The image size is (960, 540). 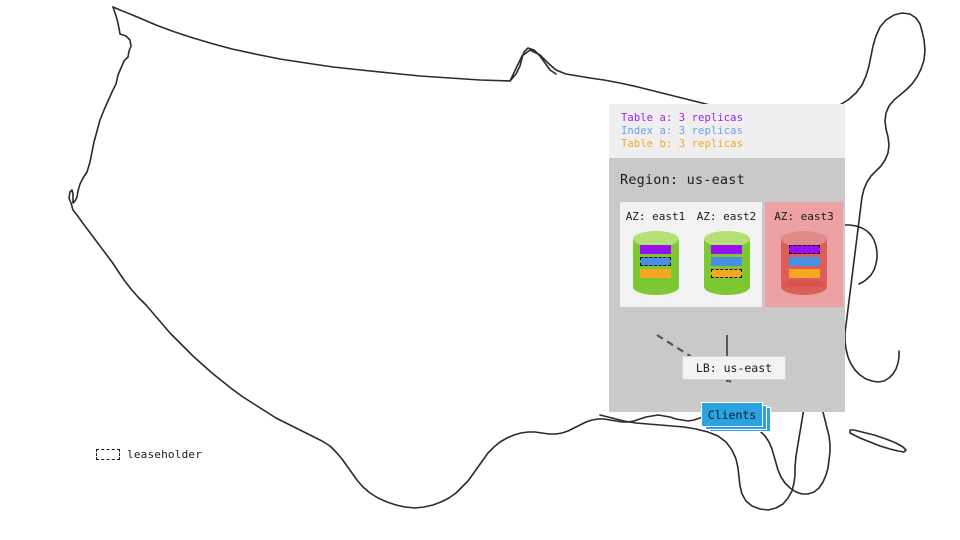 I want to click on az-east1-range-index-a, so click(x=655, y=261).